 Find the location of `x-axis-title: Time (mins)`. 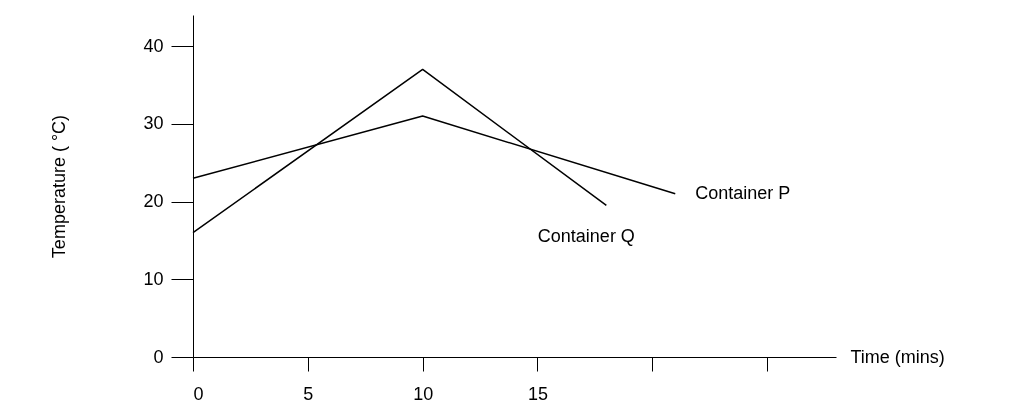

x-axis-title: Time (mins) is located at coordinates (897, 356).